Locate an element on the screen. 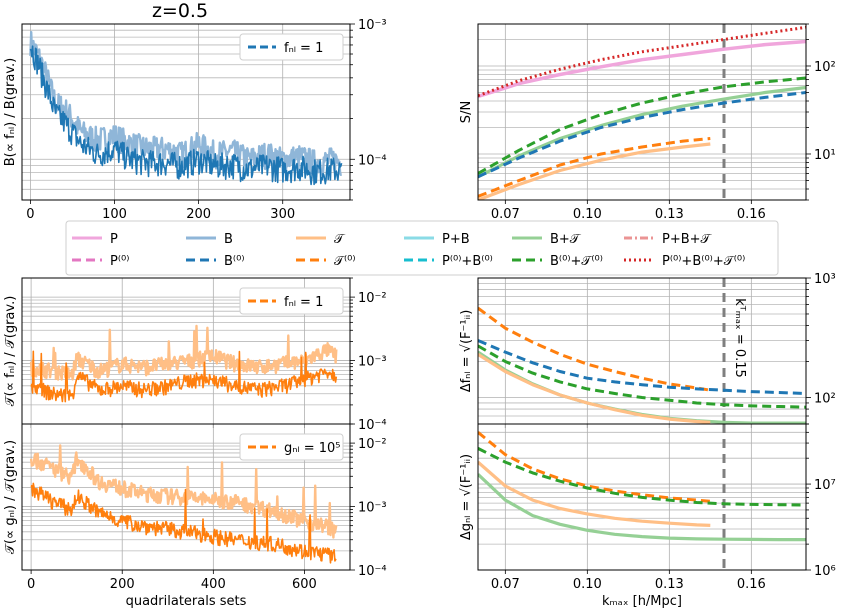 This screenshot has height=616, width=843. x-axis-label: quadrilaterals sets is located at coordinates (186, 601).